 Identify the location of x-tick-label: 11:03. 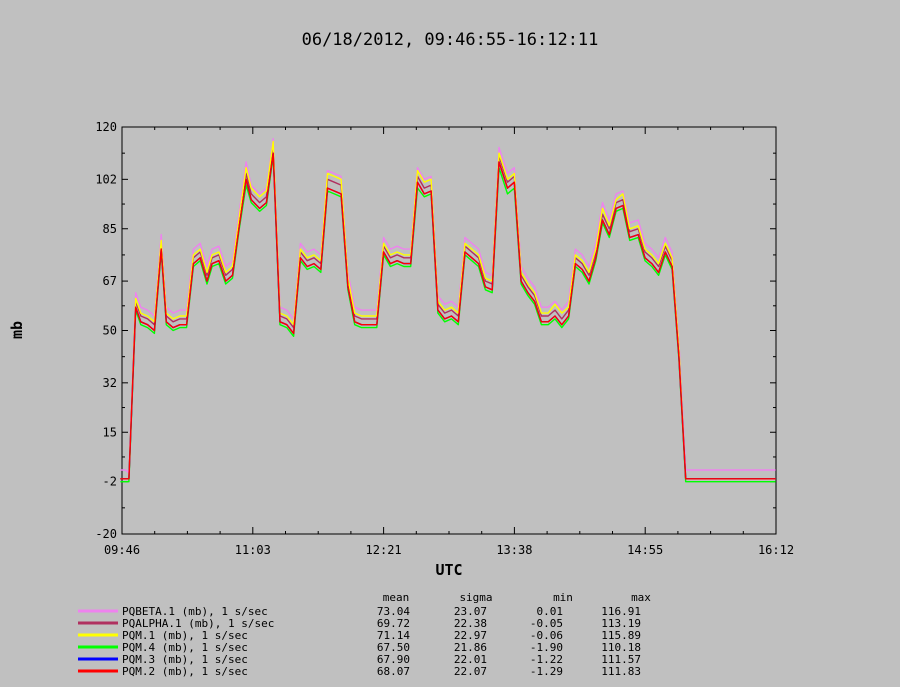
(253, 550).